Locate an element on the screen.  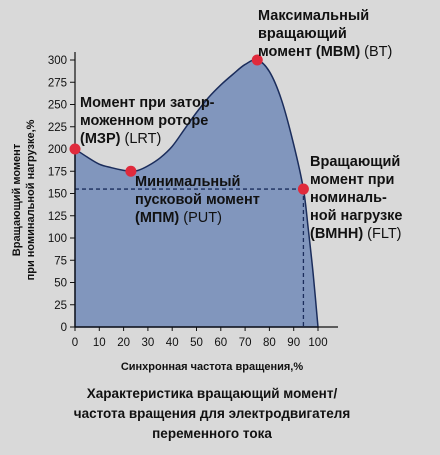
marker-lrt is located at coordinates (75, 149).